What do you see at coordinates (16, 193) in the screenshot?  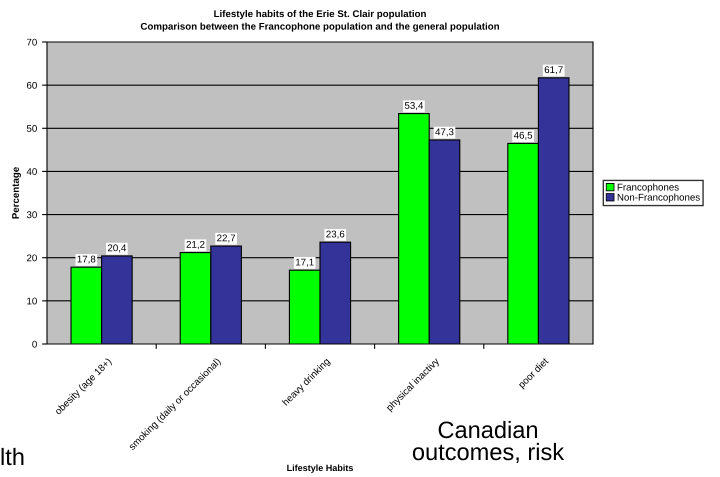 I see `y-axis-title: Percentage` at bounding box center [16, 193].